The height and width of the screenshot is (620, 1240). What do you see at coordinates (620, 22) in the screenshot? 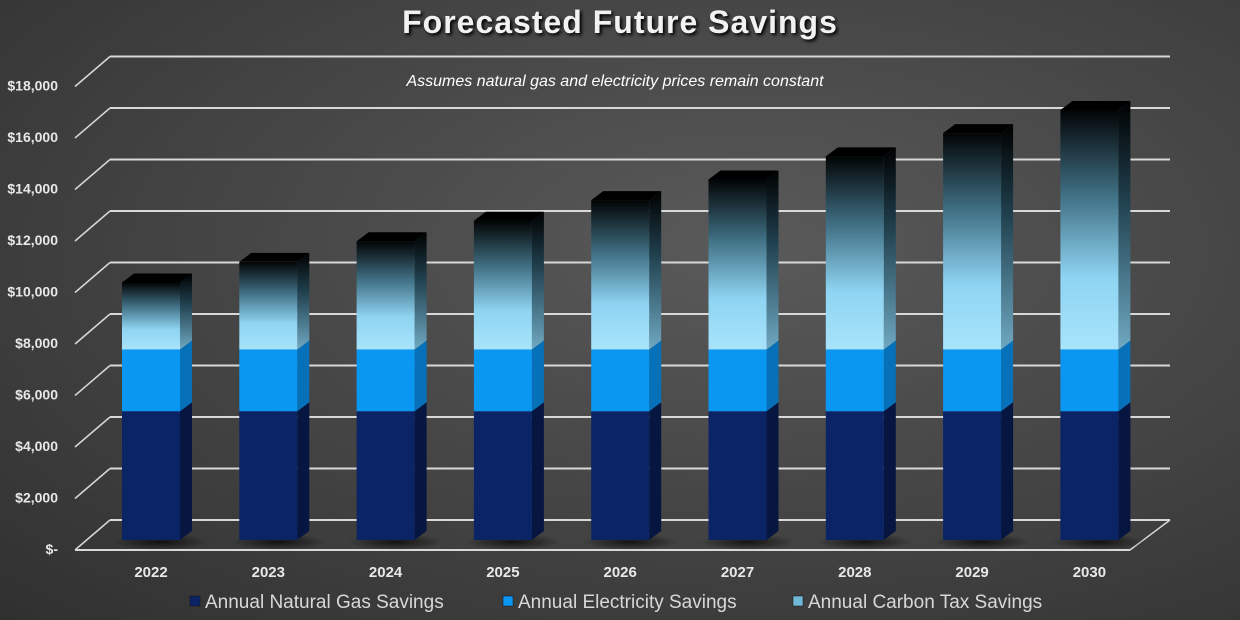
I see `chart-title: Forecasted Future Savings` at bounding box center [620, 22].